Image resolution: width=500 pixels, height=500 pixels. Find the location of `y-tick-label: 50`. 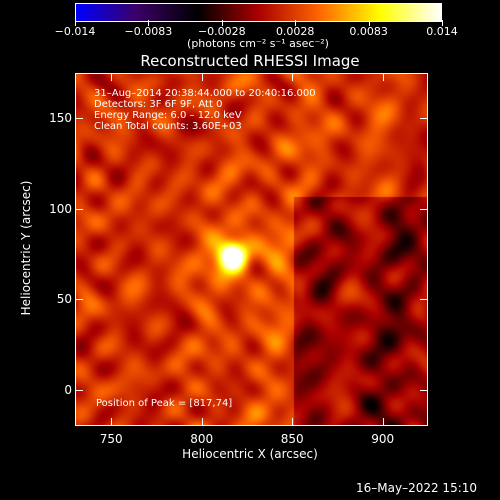

y-tick-label: 50 is located at coordinates (64, 299).